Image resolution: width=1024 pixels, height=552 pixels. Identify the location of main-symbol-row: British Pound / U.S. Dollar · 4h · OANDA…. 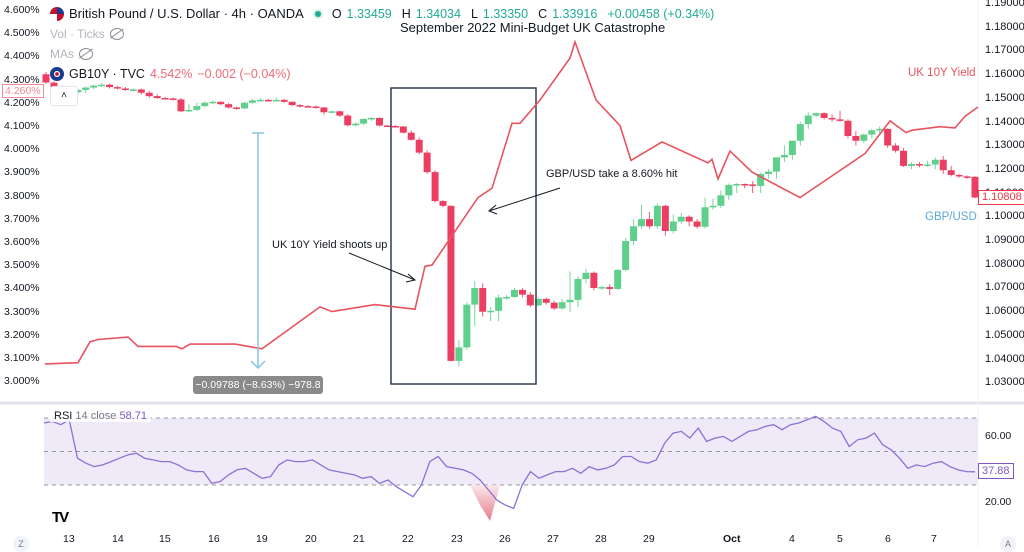
(384, 14).